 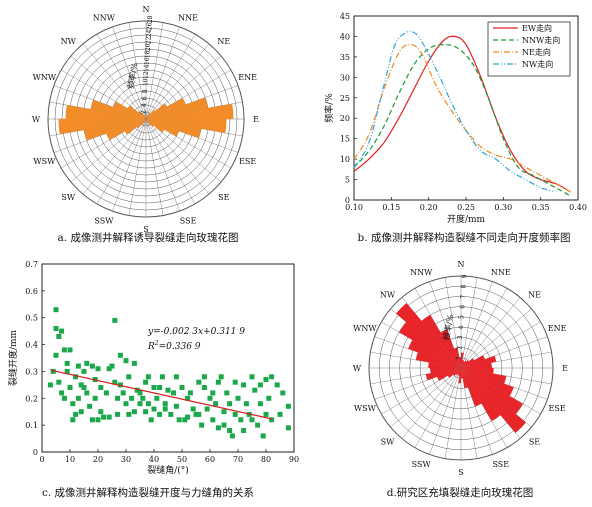 I want to click on y-tick-label: 0.4, so click(x=31, y=345).